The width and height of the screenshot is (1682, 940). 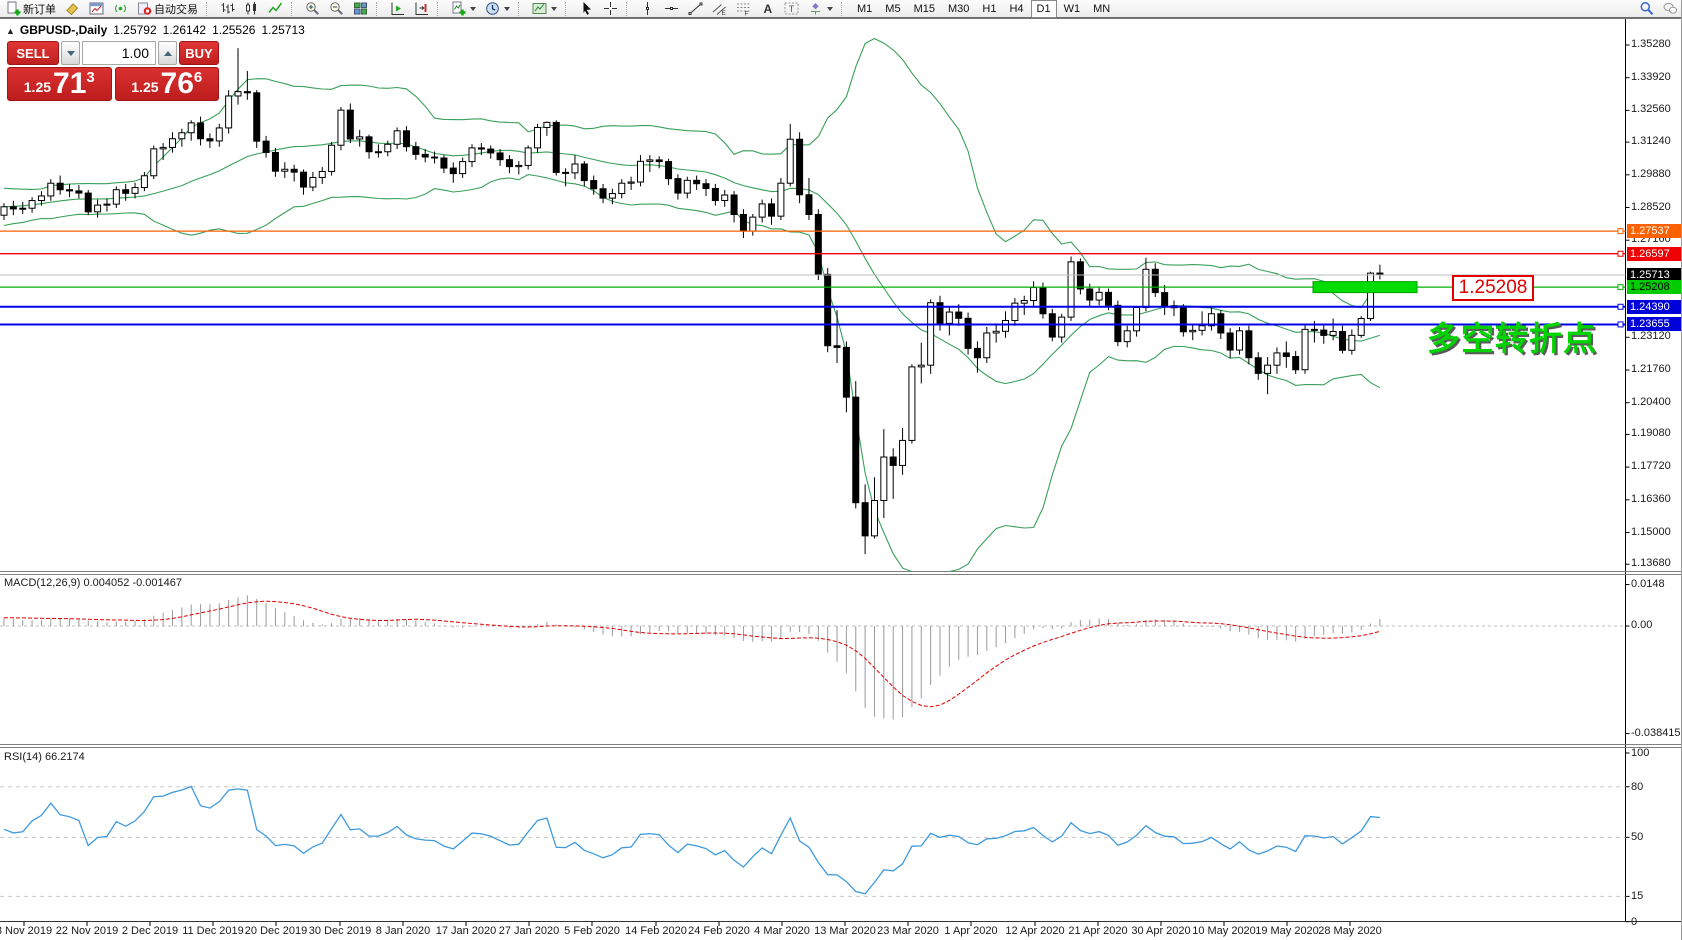 What do you see at coordinates (1287, 931) in the screenshot?
I see `date-label: 19 May 2020` at bounding box center [1287, 931].